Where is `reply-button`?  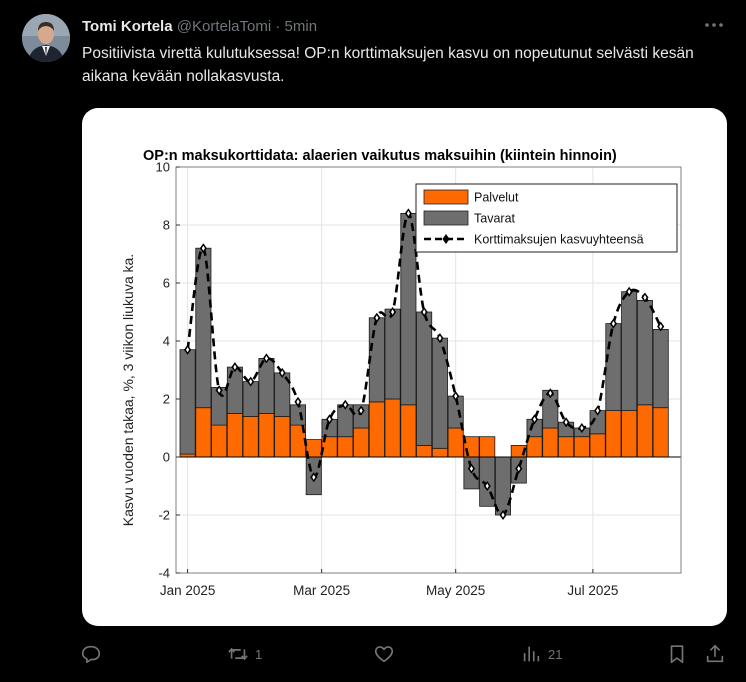
reply-button is located at coordinates (94, 654).